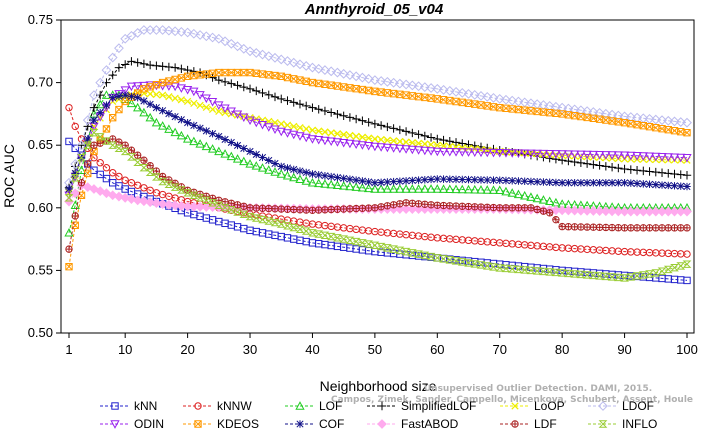  I want to click on y-axis: 0.50 0.55 0.60 0.65 0.70 0.75, so click(44, 176).